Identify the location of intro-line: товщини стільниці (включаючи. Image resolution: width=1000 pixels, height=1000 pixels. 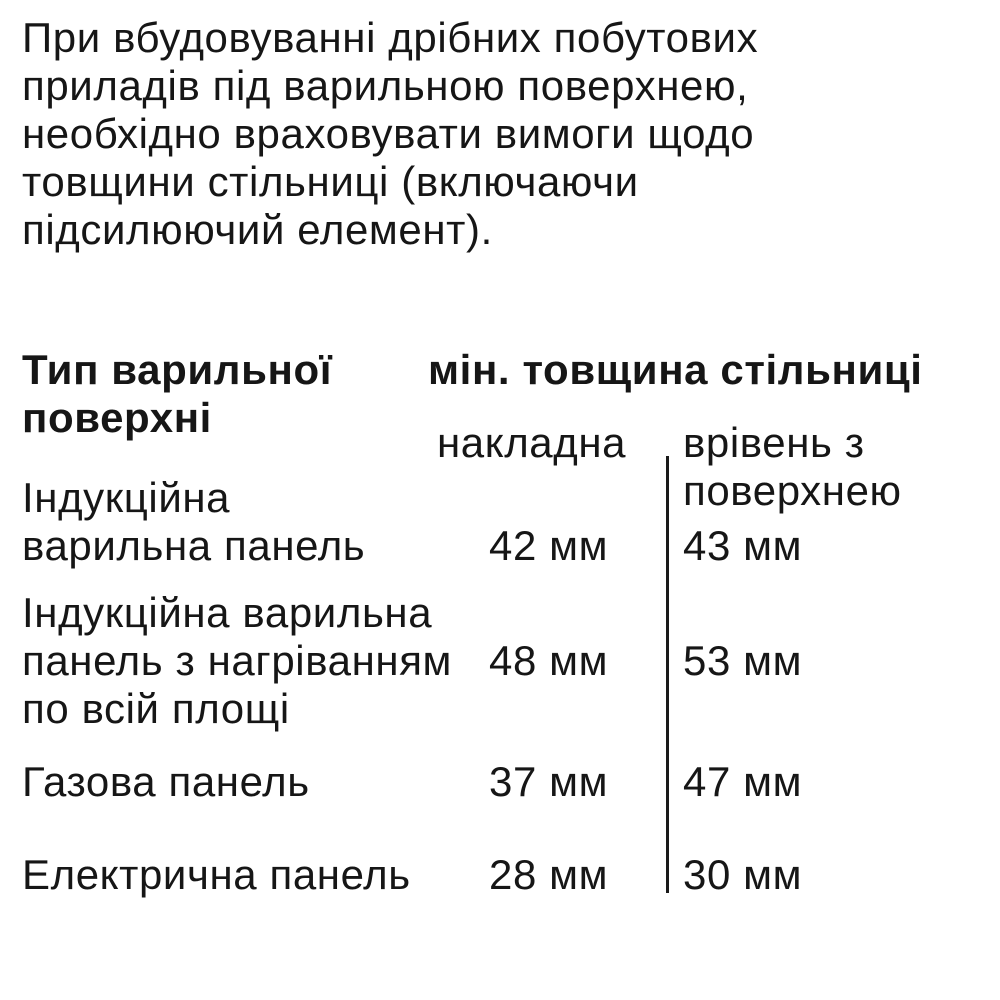
(330, 181).